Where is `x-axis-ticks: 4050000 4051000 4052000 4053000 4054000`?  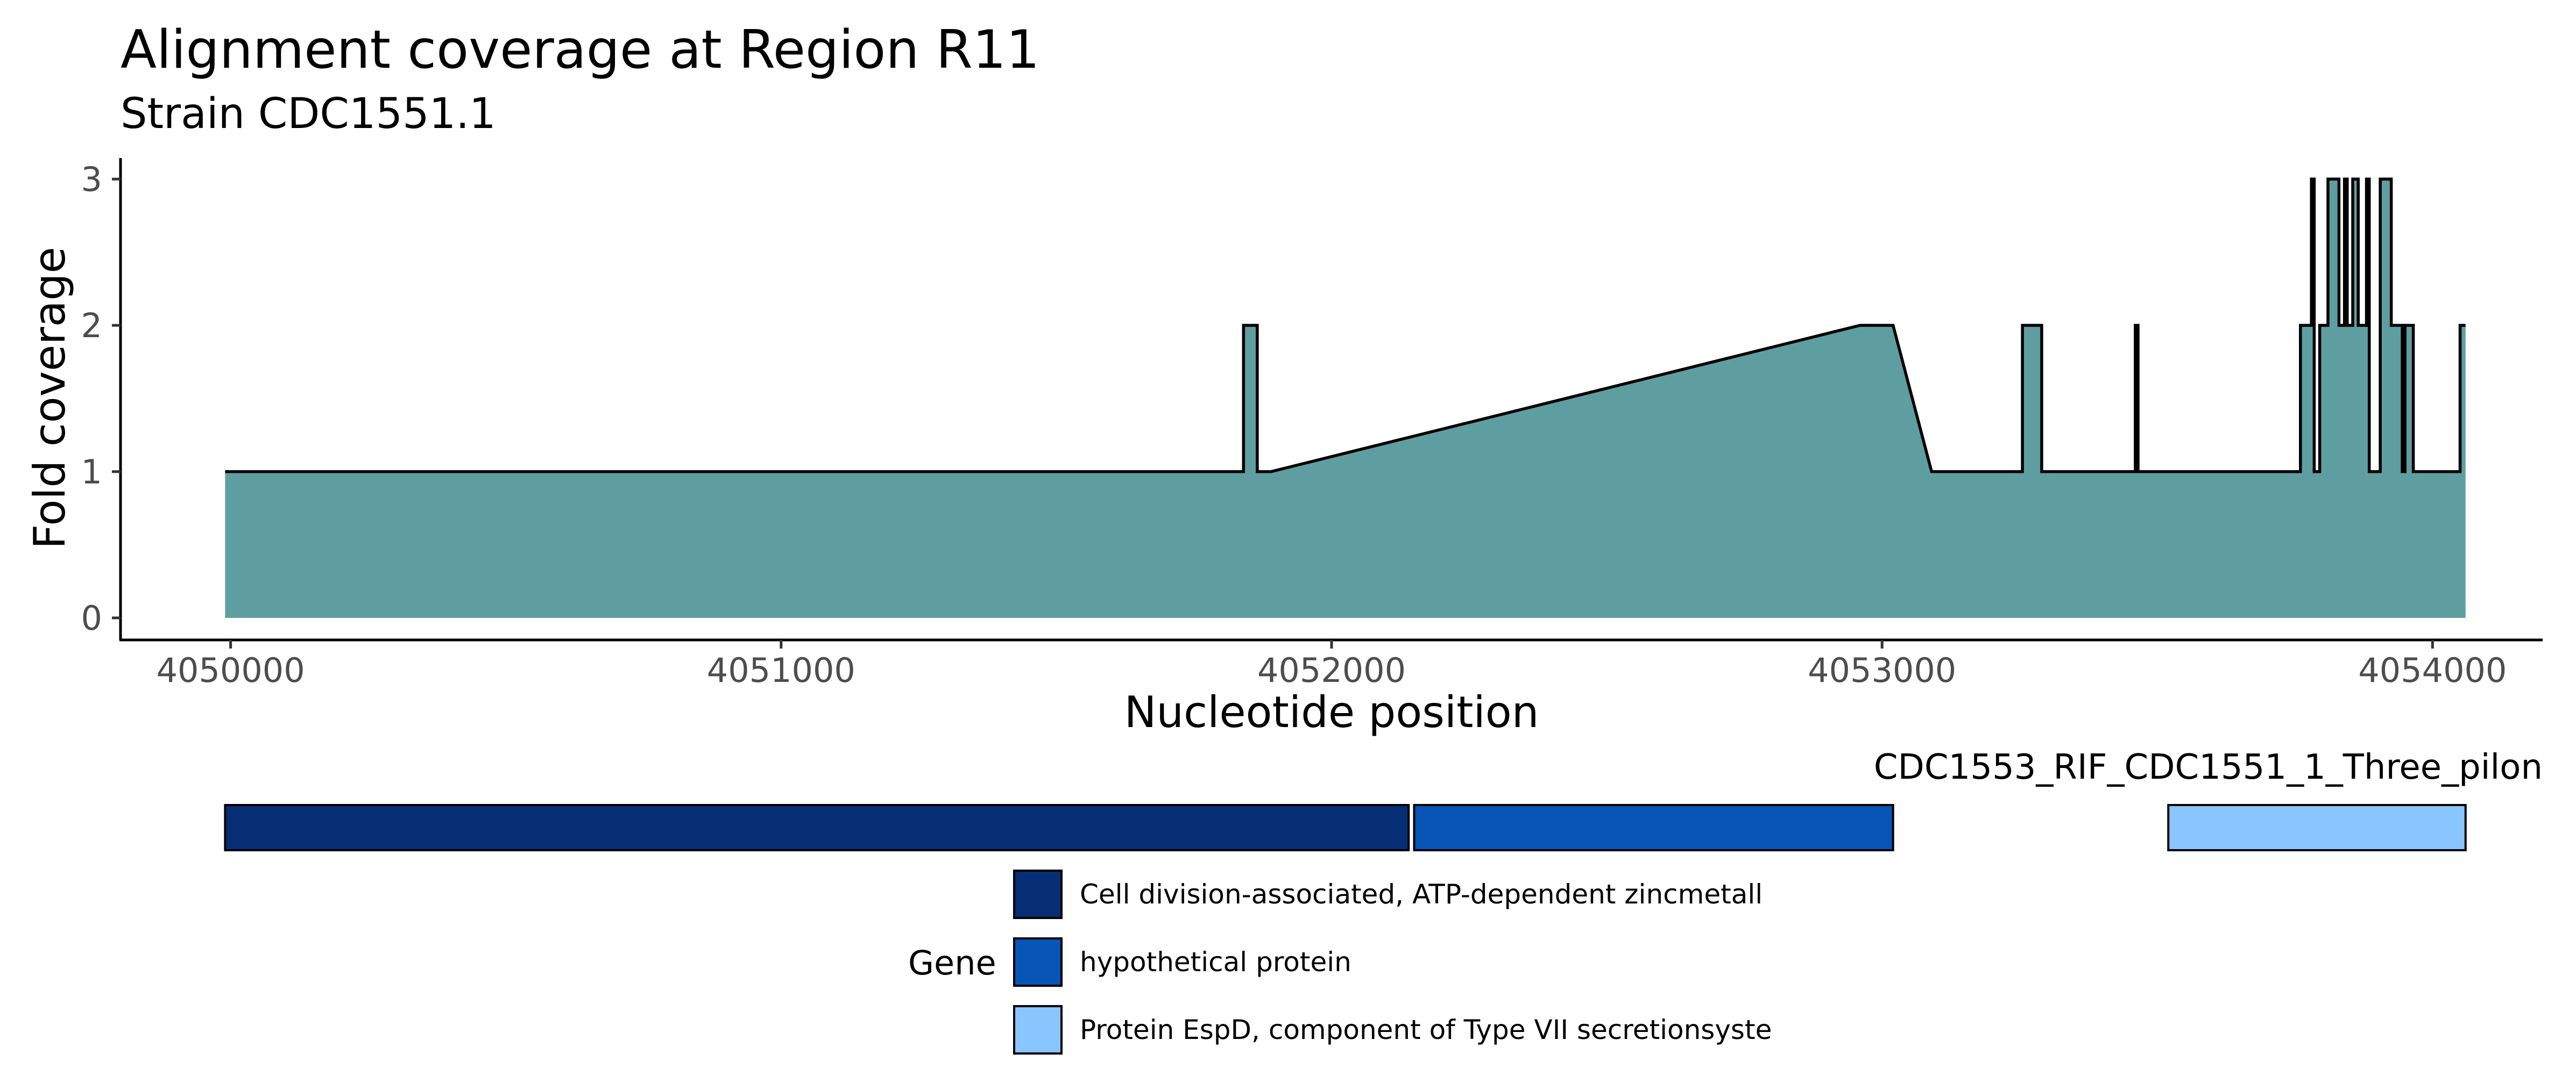
x-axis-ticks: 4050000 4051000 4052000 4053000 4054000 is located at coordinates (1332, 665).